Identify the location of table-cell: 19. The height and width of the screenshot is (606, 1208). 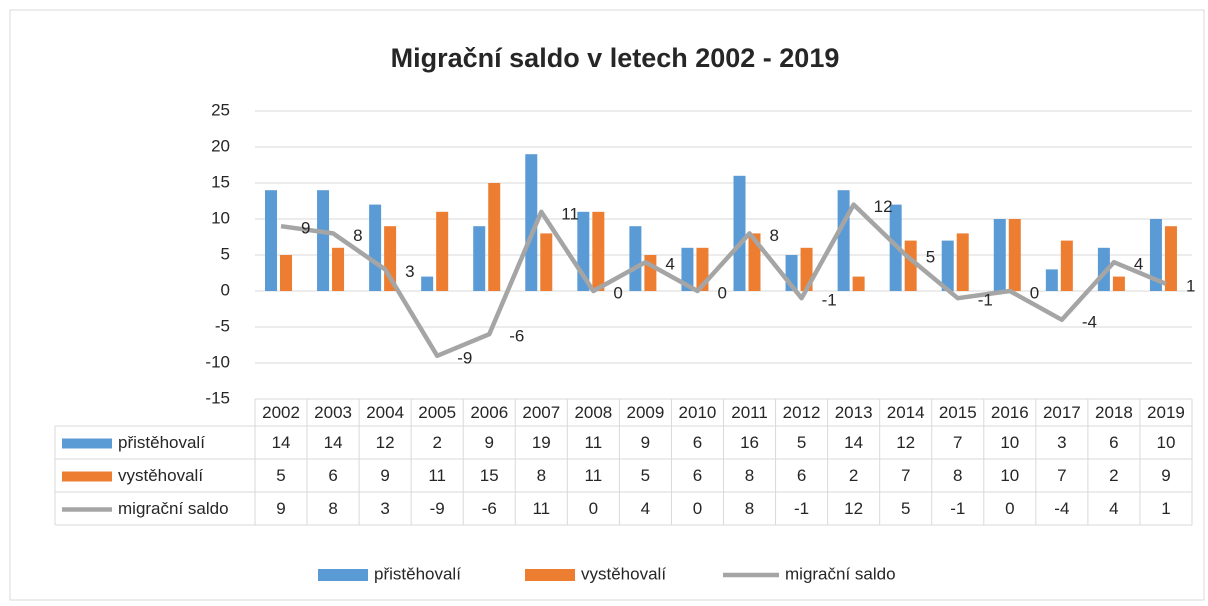
(541, 442).